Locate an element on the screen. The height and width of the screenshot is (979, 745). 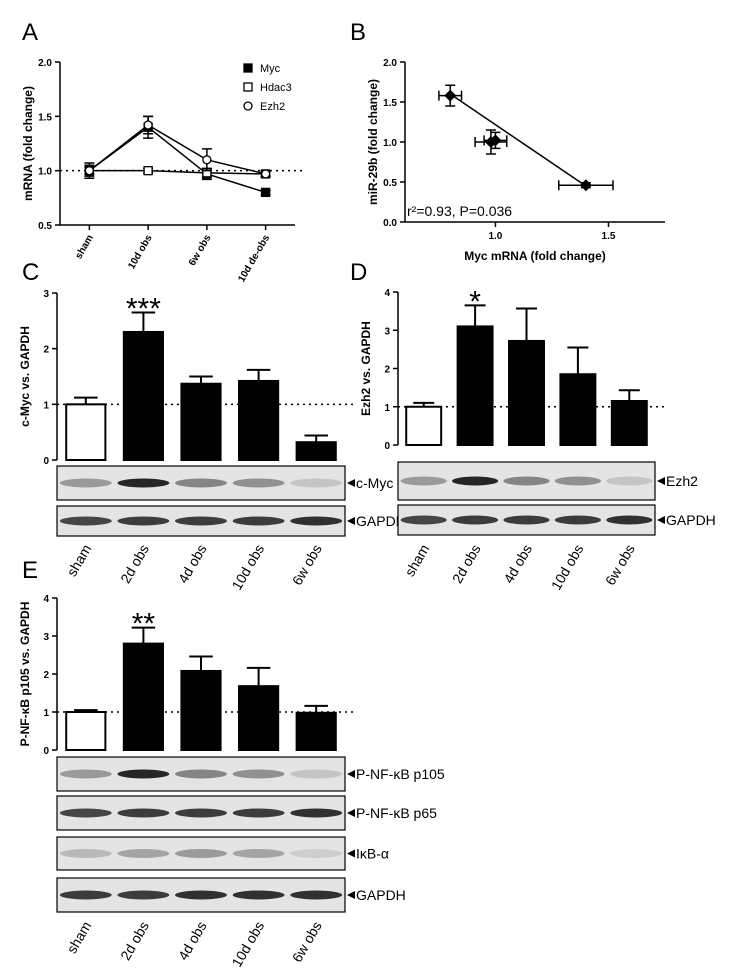
y-axis-label: c-Myc vs. GAPDH is located at coordinates (25, 376).